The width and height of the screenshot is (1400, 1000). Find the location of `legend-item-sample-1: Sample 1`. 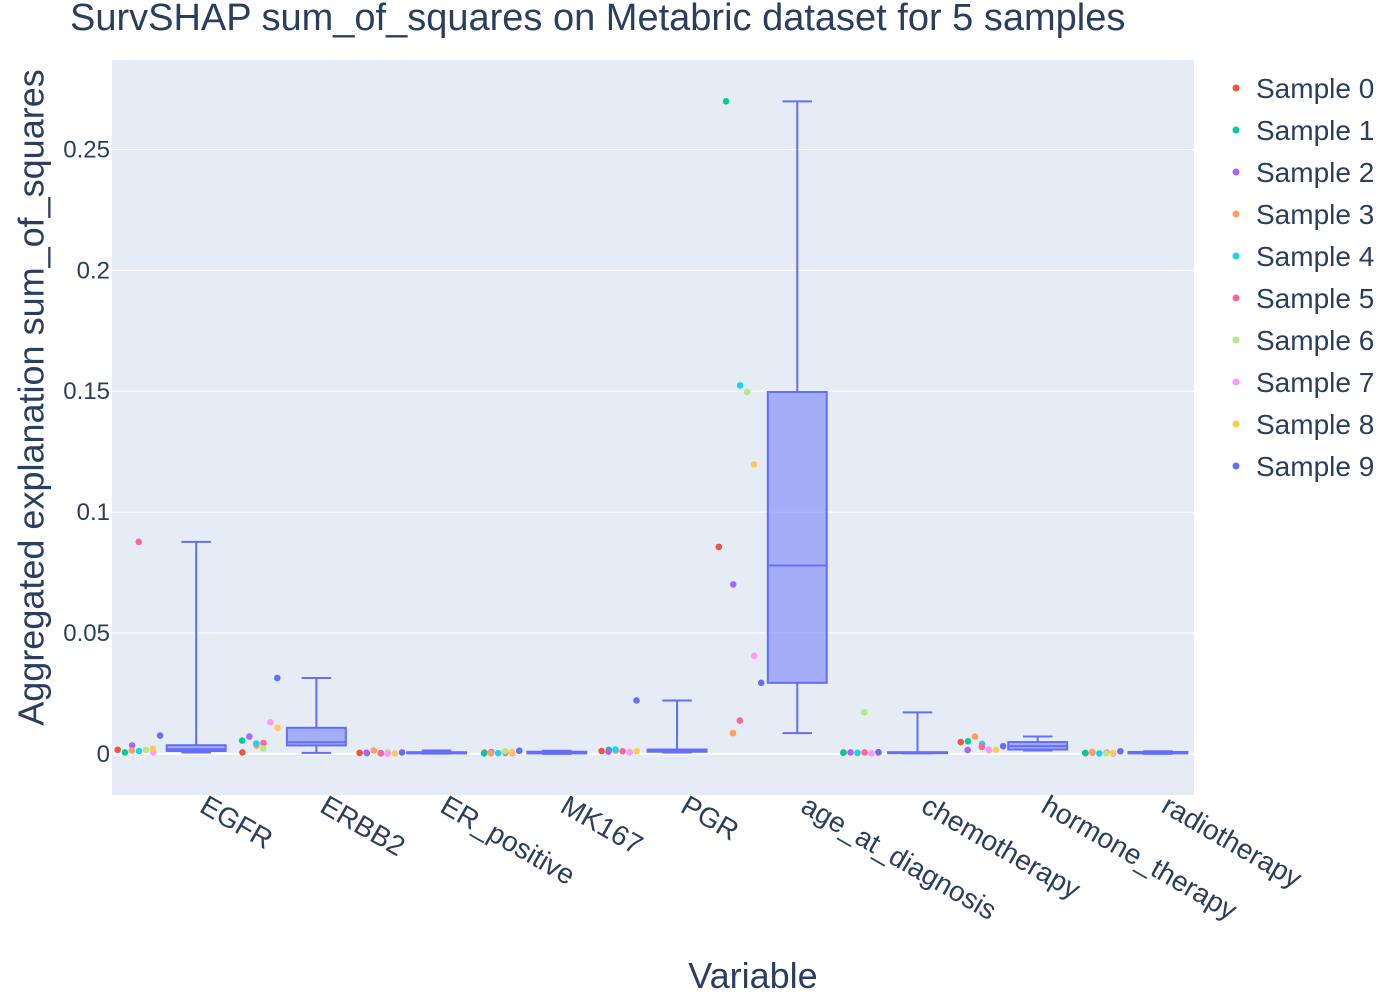

legend-item-sample-1: Sample 1 is located at coordinates (1303, 130).